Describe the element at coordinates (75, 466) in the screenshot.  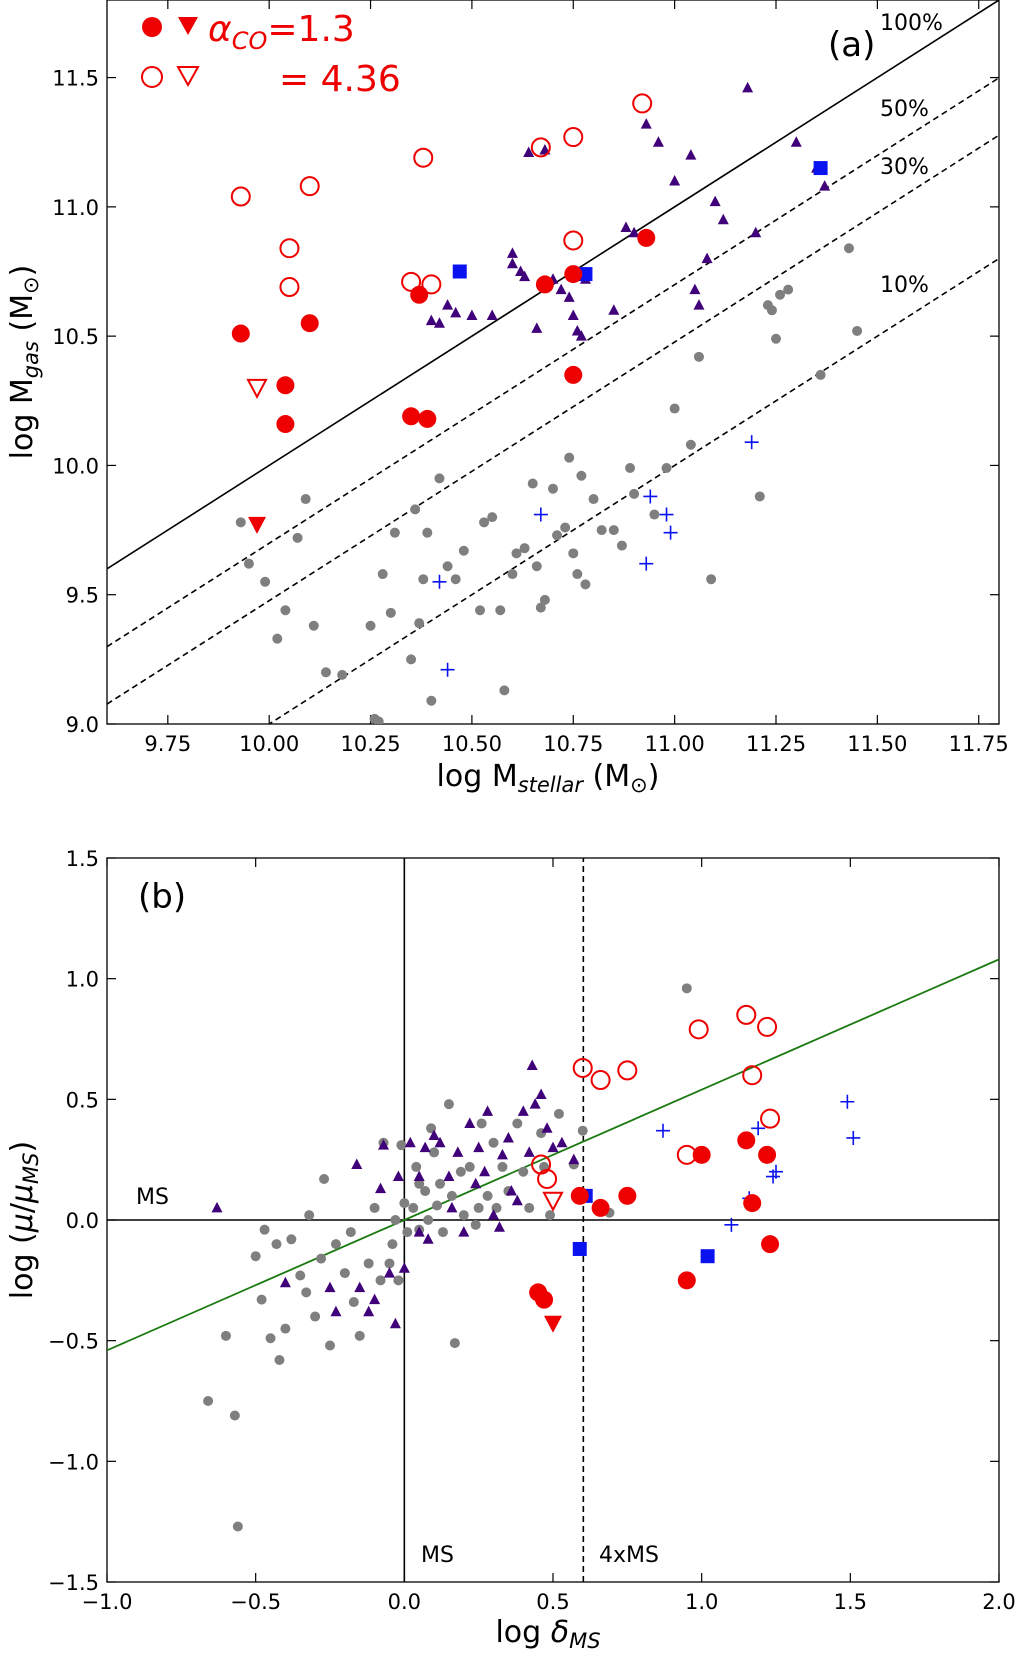
I see `y-tick-label: 10.0` at that location.